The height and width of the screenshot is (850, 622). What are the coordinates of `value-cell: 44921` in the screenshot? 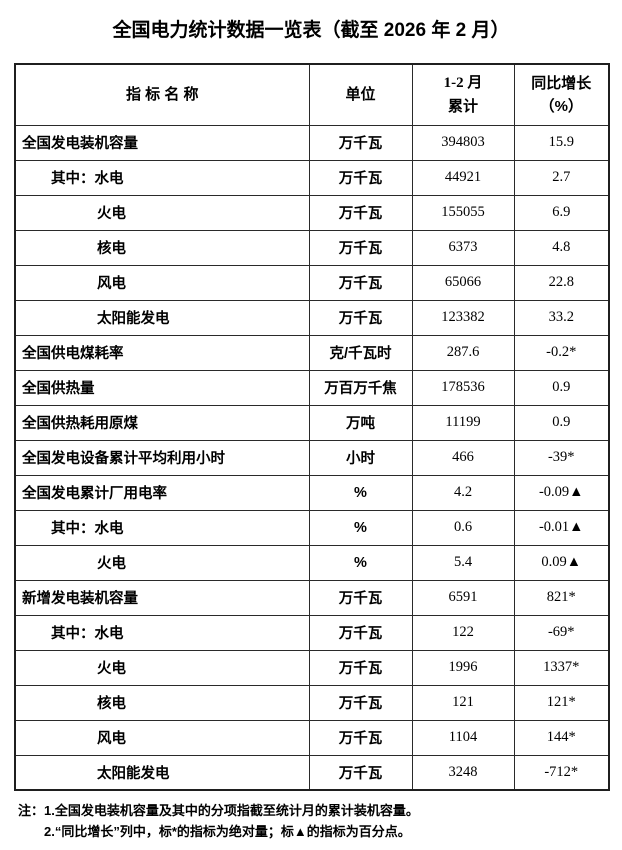 It's located at (463, 177).